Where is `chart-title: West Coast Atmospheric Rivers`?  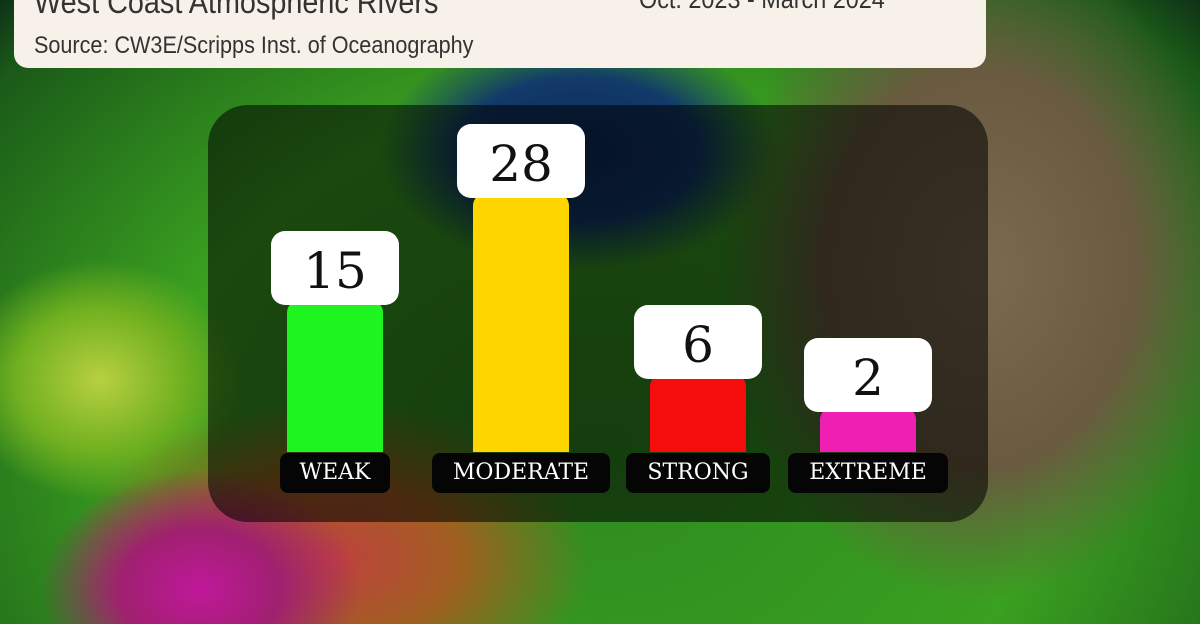 chart-title: West Coast Atmospheric Rivers is located at coordinates (236, 10).